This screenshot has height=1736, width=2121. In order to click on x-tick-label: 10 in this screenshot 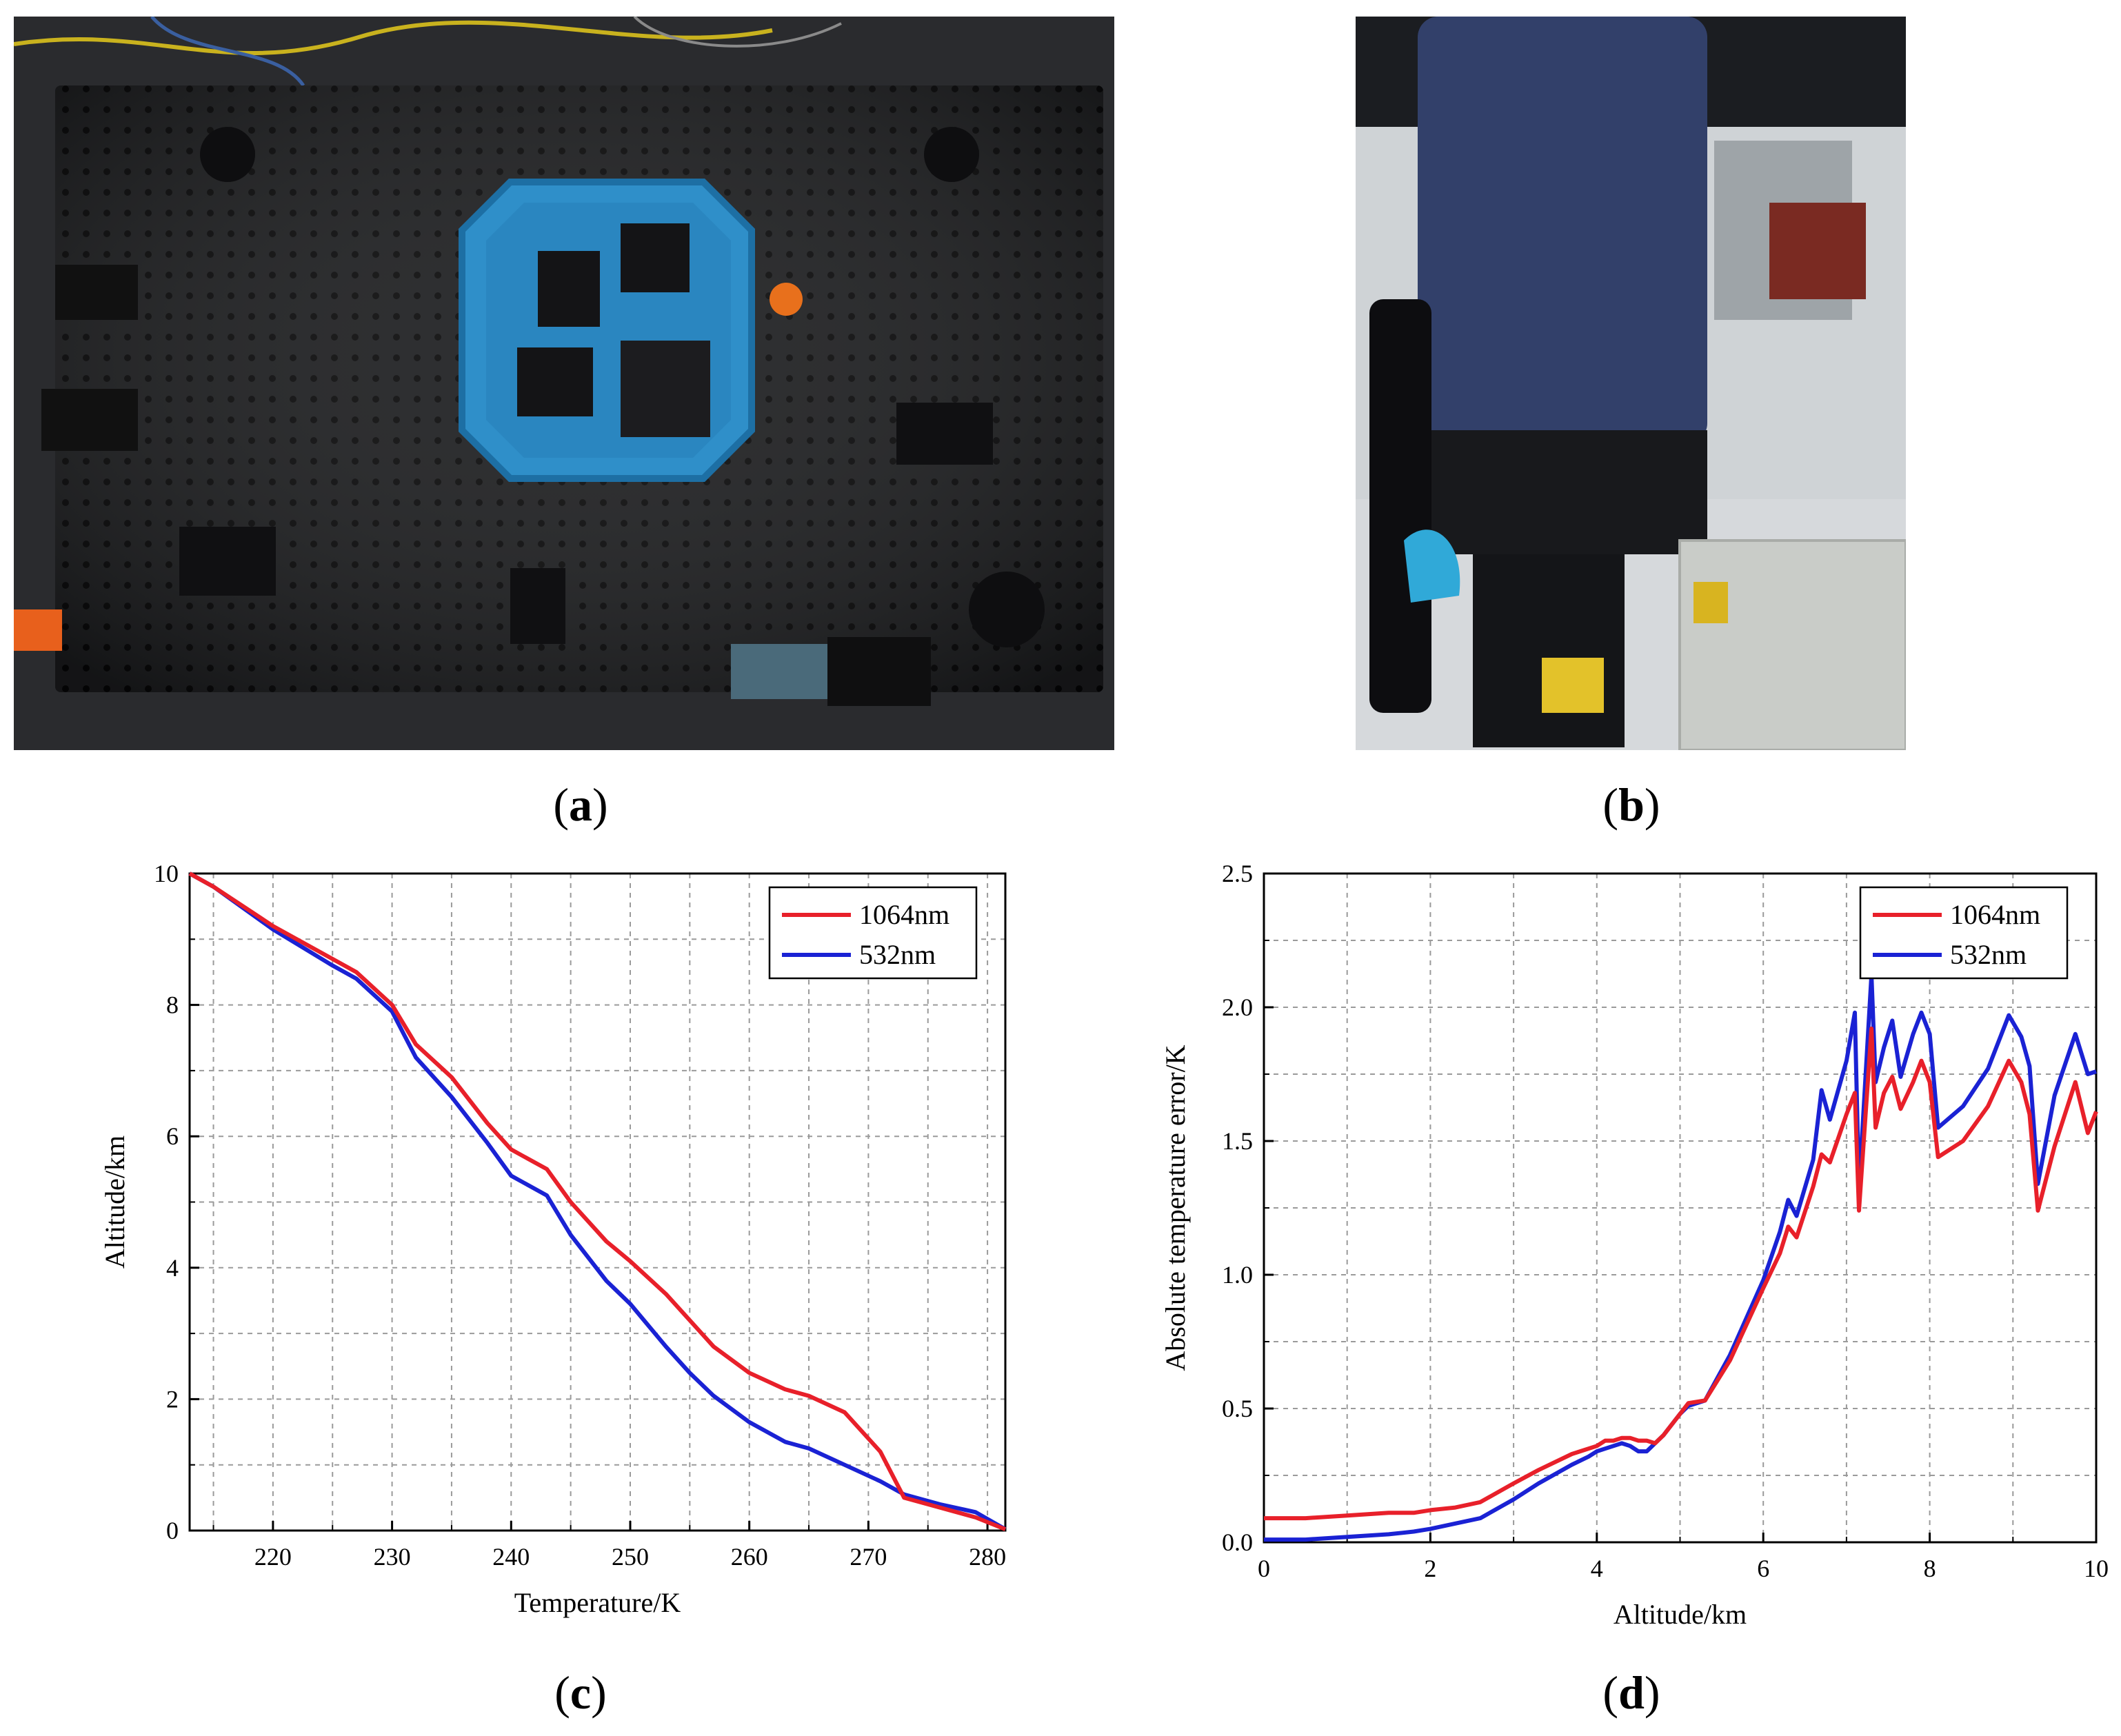, I will do `click(2096, 1568)`.